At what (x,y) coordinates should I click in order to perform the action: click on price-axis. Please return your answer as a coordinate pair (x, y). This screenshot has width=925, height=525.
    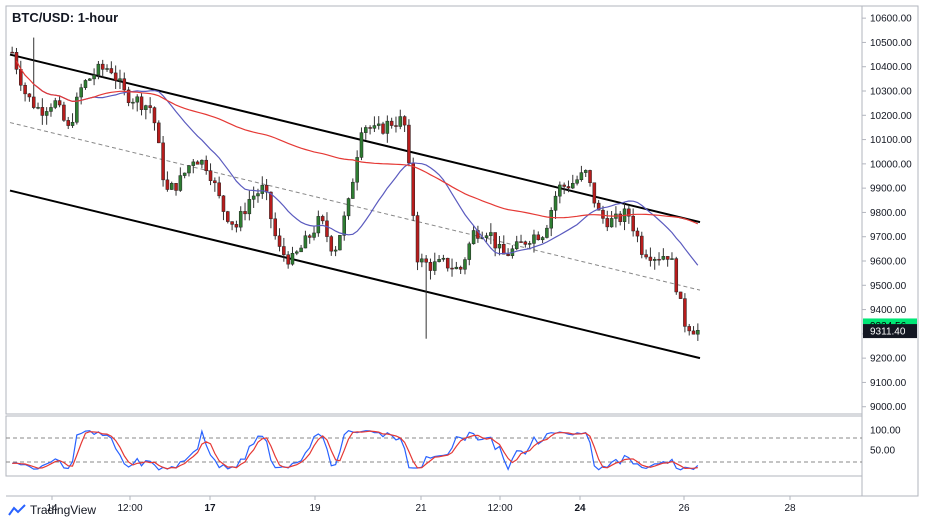
    Looking at the image, I should click on (890, 251).